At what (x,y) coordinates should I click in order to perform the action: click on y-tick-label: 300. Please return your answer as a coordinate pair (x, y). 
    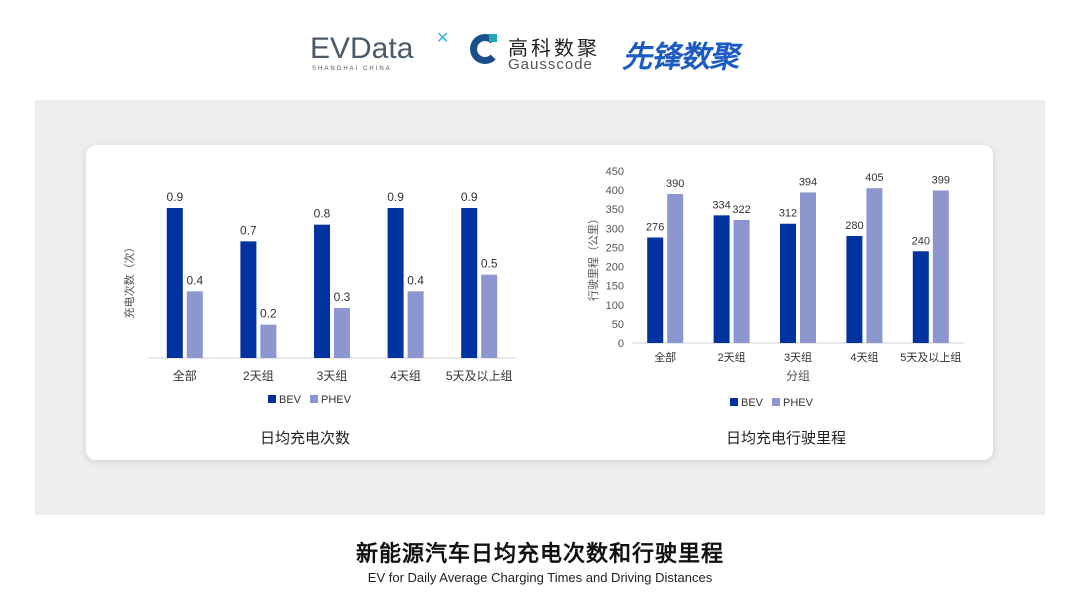
    Looking at the image, I should click on (615, 229).